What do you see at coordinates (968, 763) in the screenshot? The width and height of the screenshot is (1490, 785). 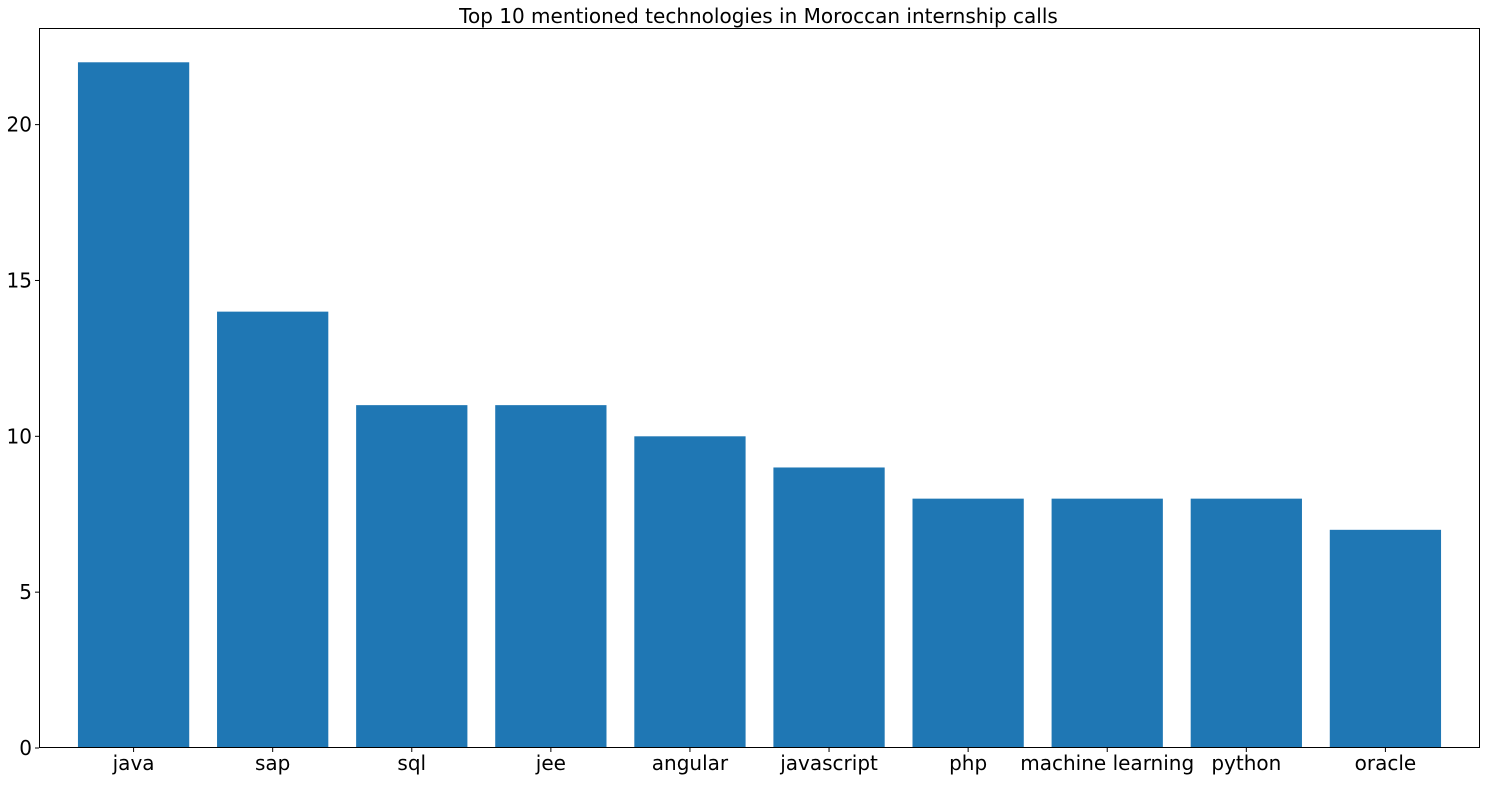 I see `x-tick-label: php` at bounding box center [968, 763].